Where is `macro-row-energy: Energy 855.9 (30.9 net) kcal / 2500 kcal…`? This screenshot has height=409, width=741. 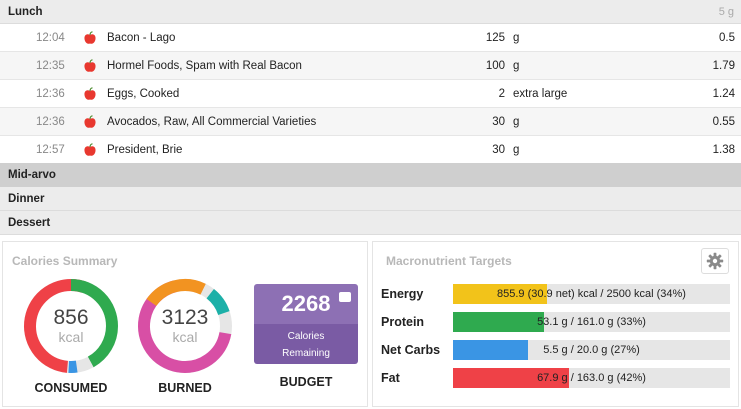
macro-row-energy: Energy 855.9 (30.9 net) kcal / 2500 kcal… is located at coordinates (557, 294).